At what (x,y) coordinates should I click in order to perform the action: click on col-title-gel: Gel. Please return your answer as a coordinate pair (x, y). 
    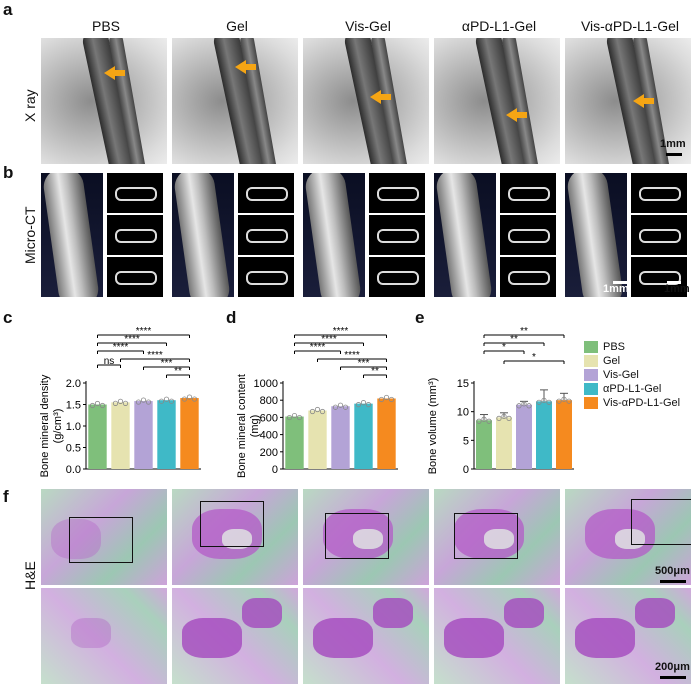
    Looking at the image, I should click on (237, 26).